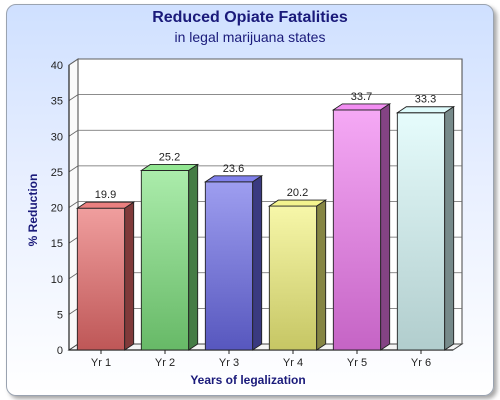 Image resolution: width=500 pixels, height=400 pixels. I want to click on data-label: 33.7, so click(361, 97).